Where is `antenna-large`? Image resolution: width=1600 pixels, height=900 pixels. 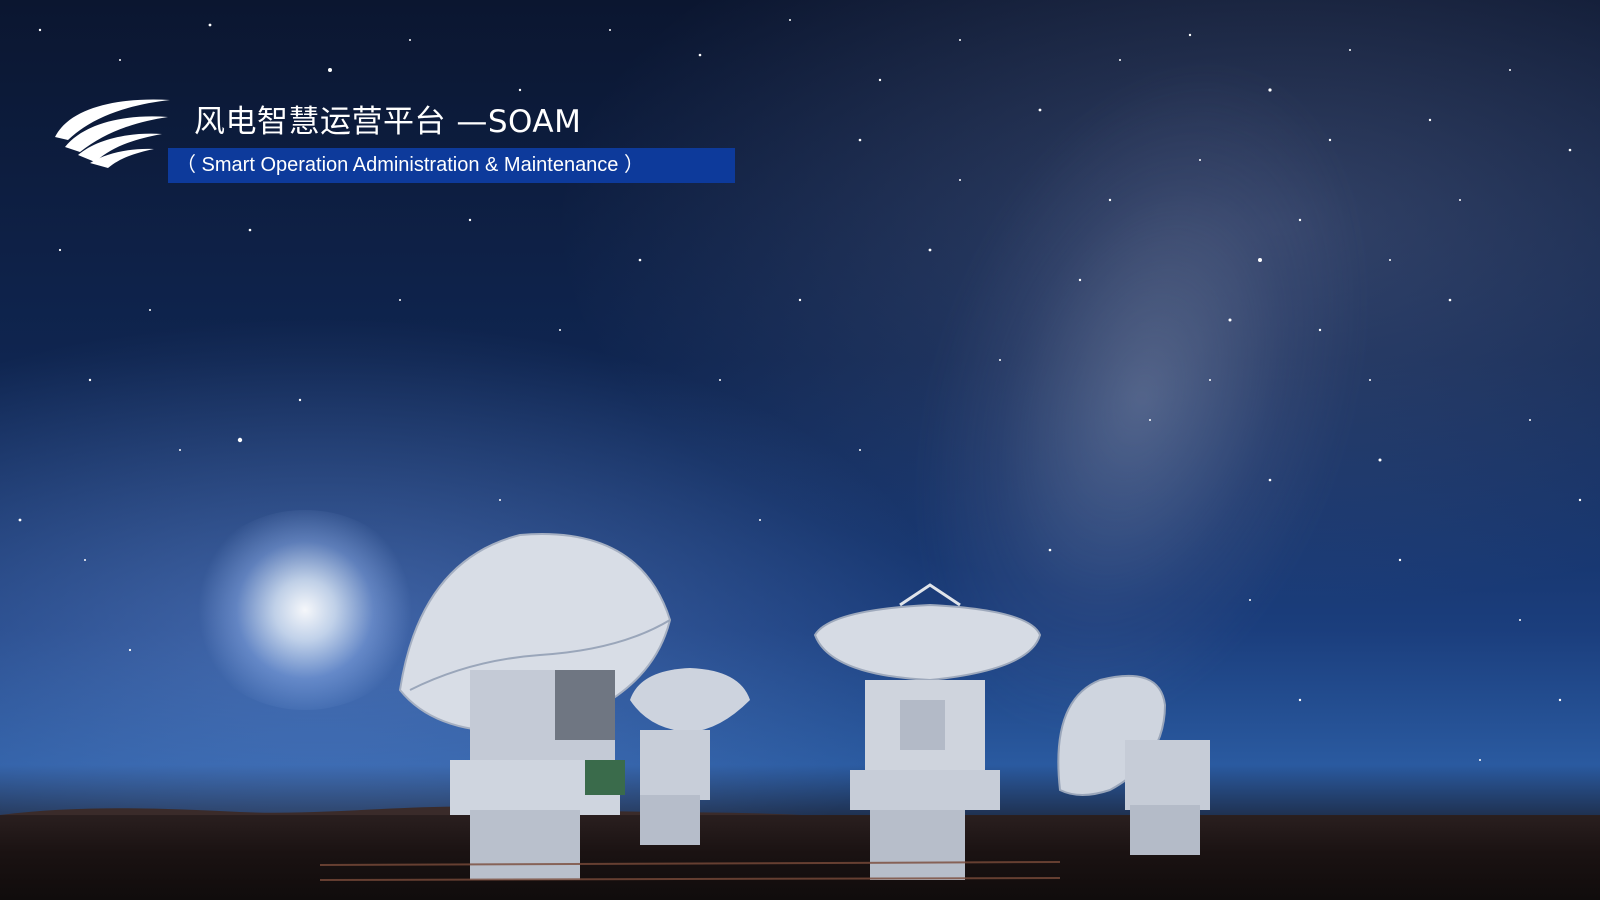
antenna-large is located at coordinates (535, 706).